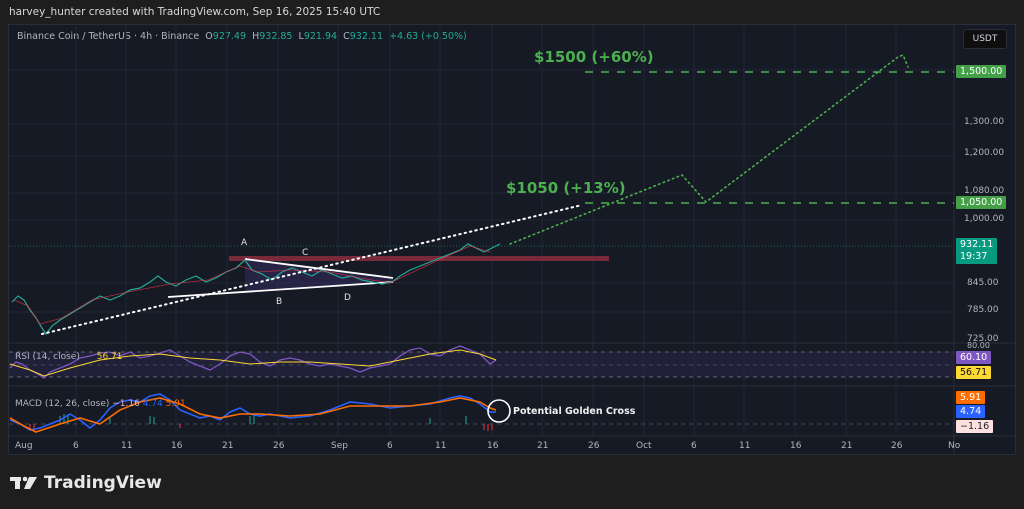  What do you see at coordinates (320, 36) in the screenshot?
I see `low-value: 921.94` at bounding box center [320, 36].